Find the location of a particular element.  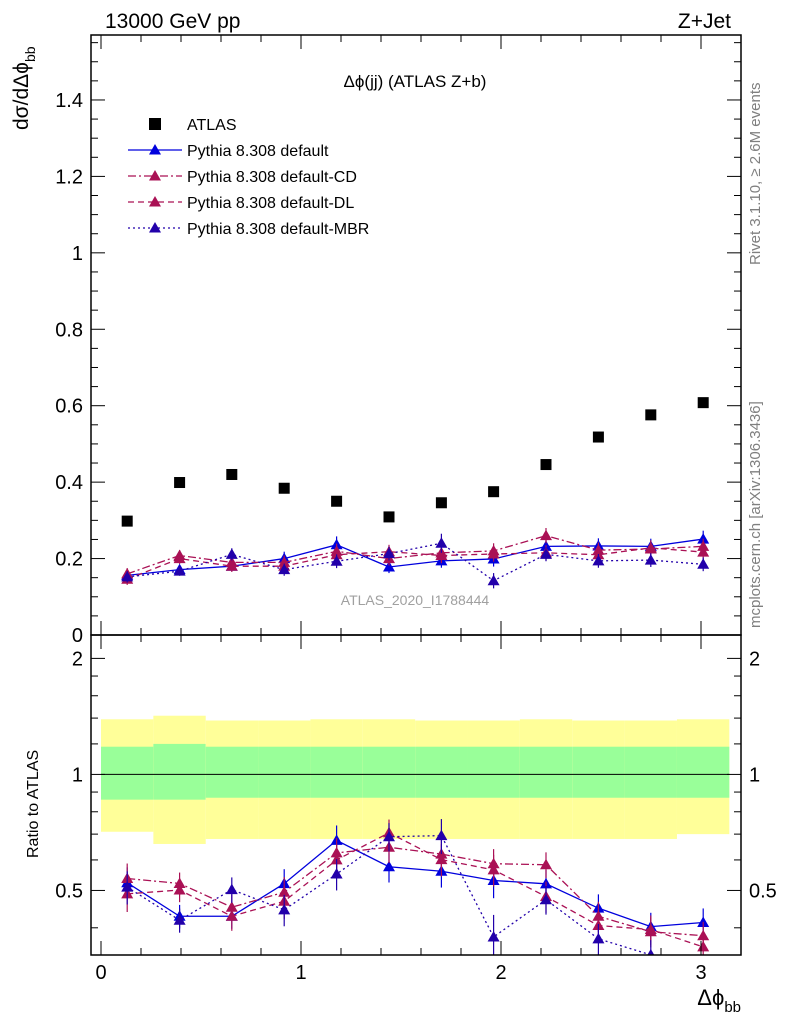

ratio-ytick-label: 1 is located at coordinates (77, 775).